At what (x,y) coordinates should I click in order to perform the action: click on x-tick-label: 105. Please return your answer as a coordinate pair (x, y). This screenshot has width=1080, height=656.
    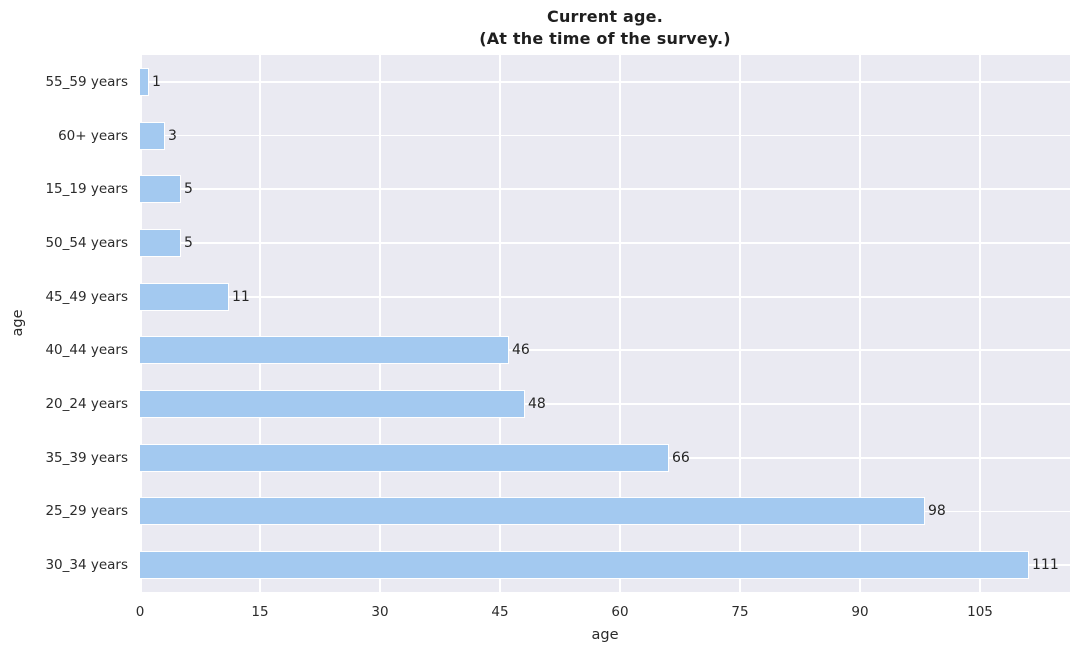
    Looking at the image, I should click on (980, 612).